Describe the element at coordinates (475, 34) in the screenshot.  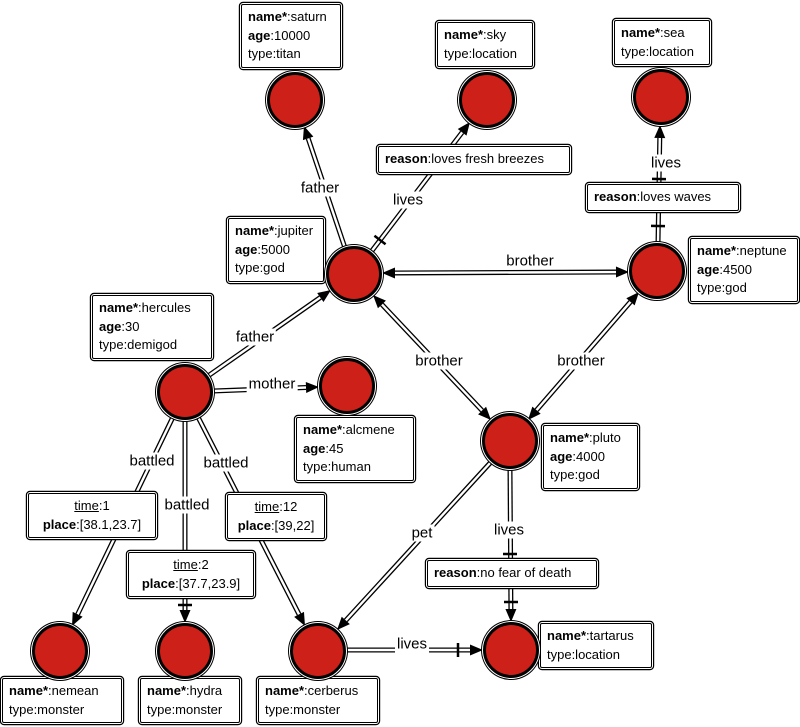
I see `property-line: name*:sky` at that location.